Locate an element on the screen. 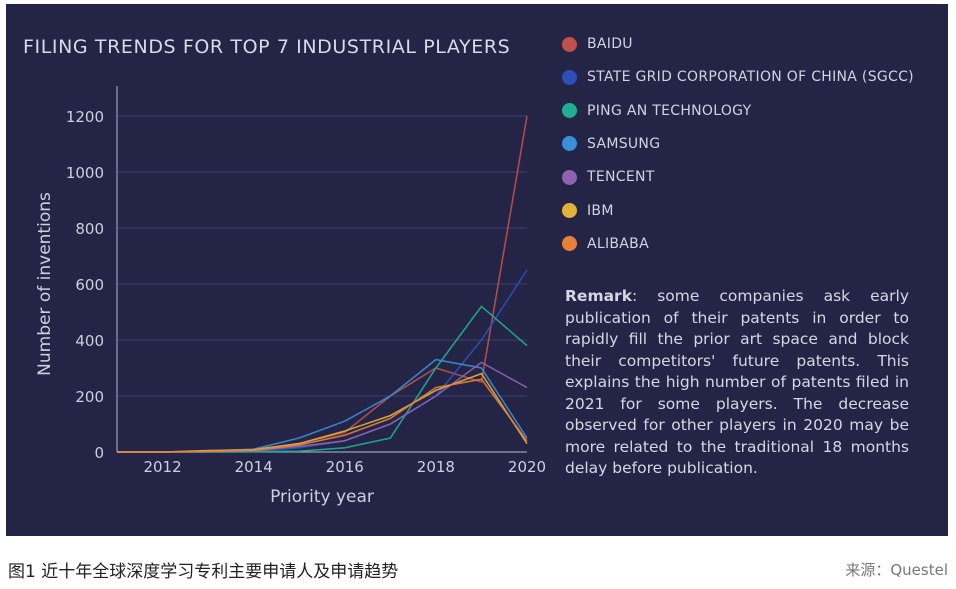 This screenshot has height=589, width=956. legend-item: PING AN TECHNOLOGY is located at coordinates (656, 111).